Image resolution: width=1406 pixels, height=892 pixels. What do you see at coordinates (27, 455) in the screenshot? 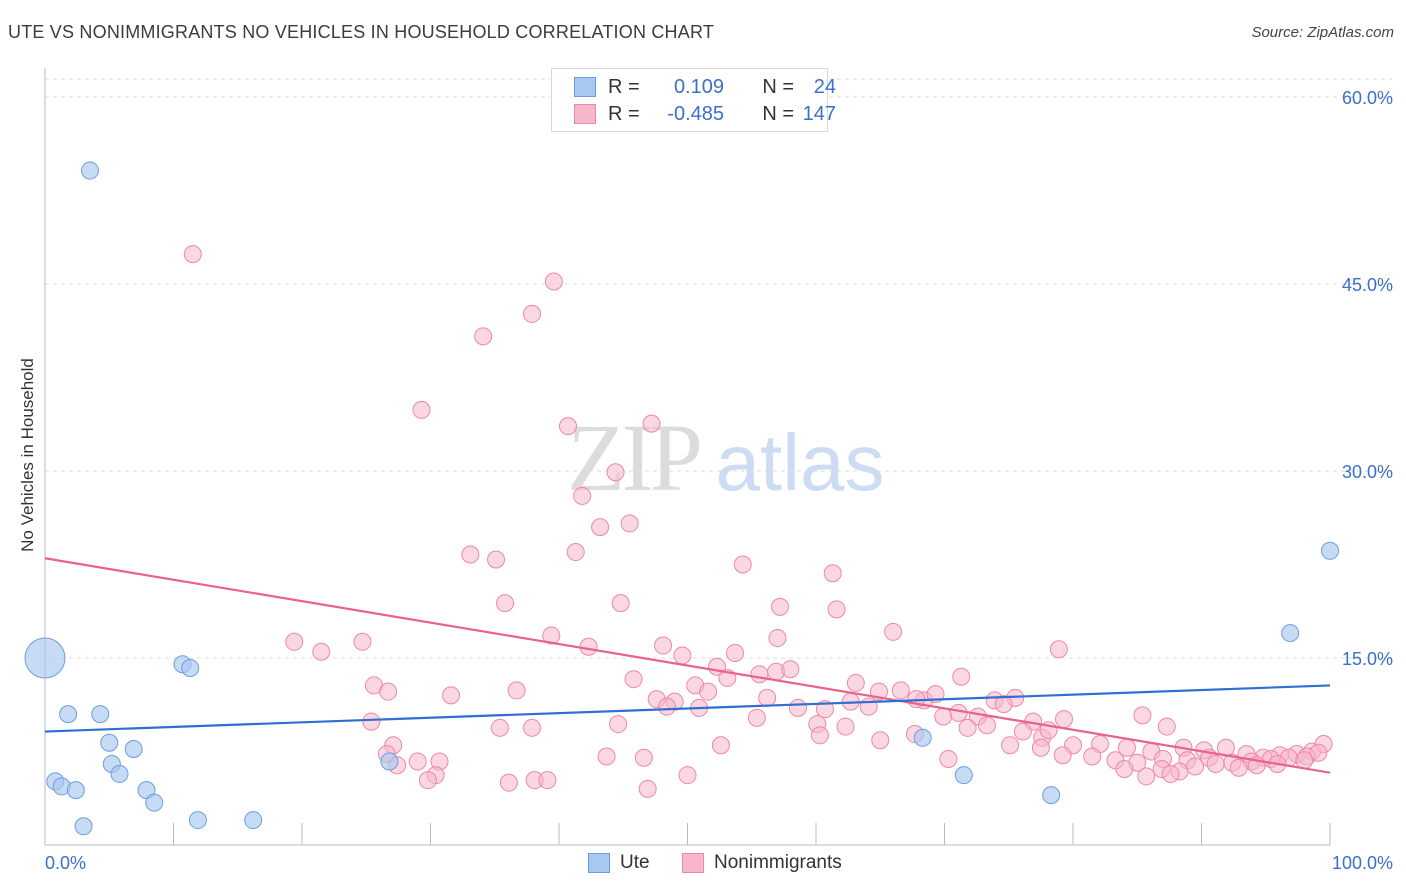
I see `y-axis-label: No Vehicles in Household` at bounding box center [27, 455].